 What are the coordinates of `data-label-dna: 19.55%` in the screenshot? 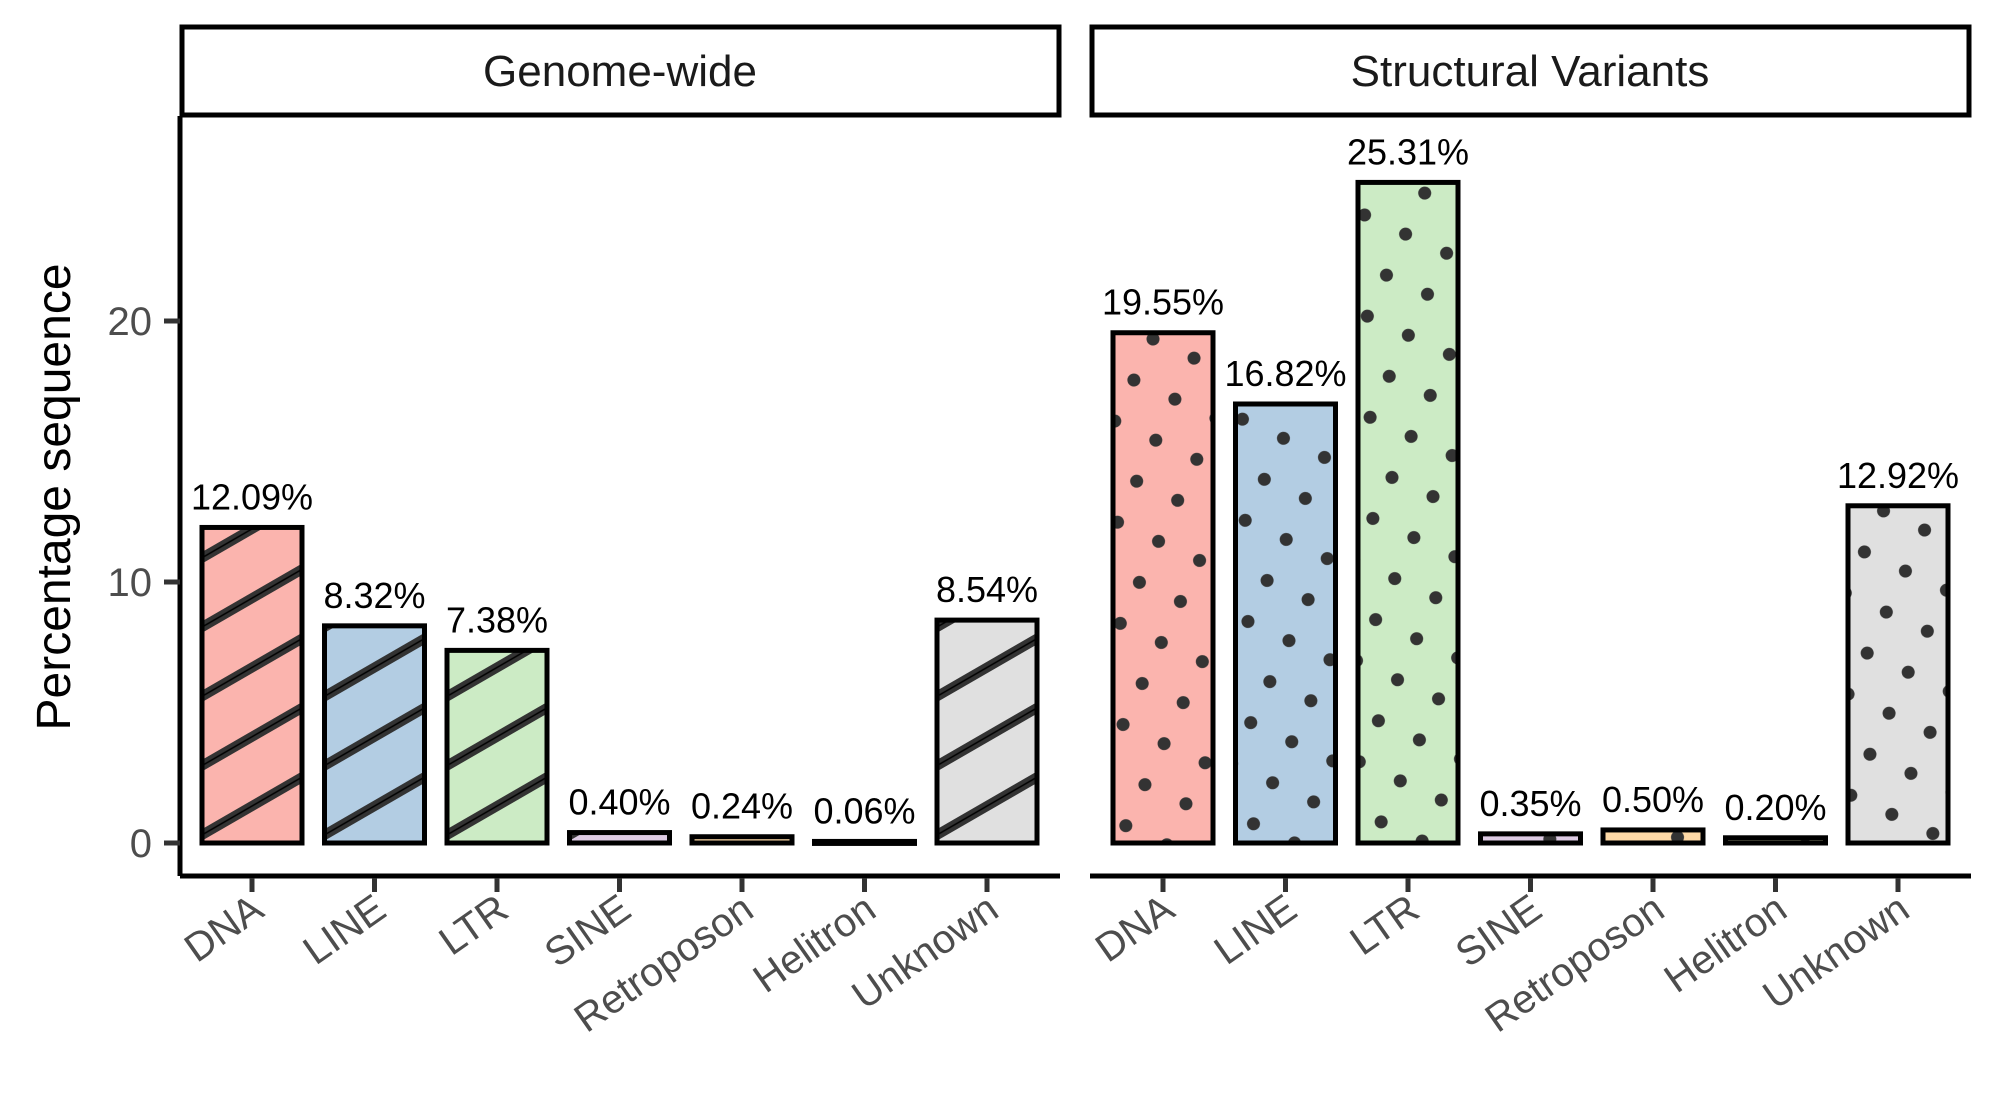 It's located at (1163, 302).